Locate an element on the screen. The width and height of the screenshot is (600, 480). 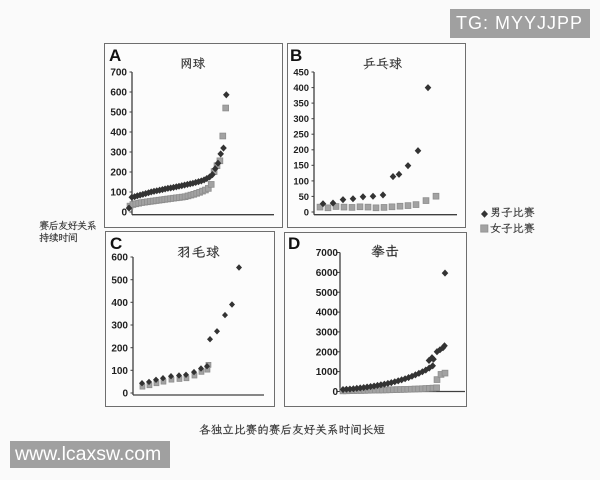
svg-text: 350 is located at coordinates (301, 103).